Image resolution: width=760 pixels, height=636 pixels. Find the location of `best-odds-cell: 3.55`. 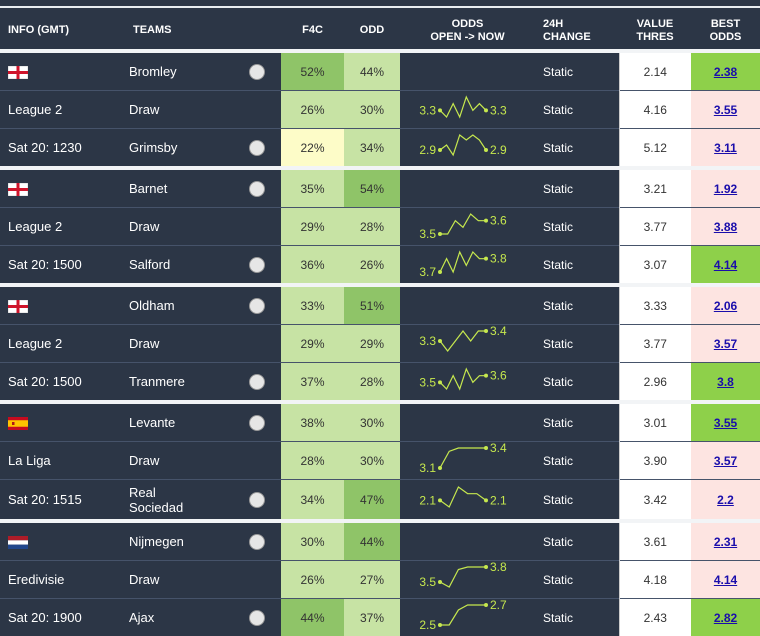

best-odds-cell: 3.55 is located at coordinates (725, 110).